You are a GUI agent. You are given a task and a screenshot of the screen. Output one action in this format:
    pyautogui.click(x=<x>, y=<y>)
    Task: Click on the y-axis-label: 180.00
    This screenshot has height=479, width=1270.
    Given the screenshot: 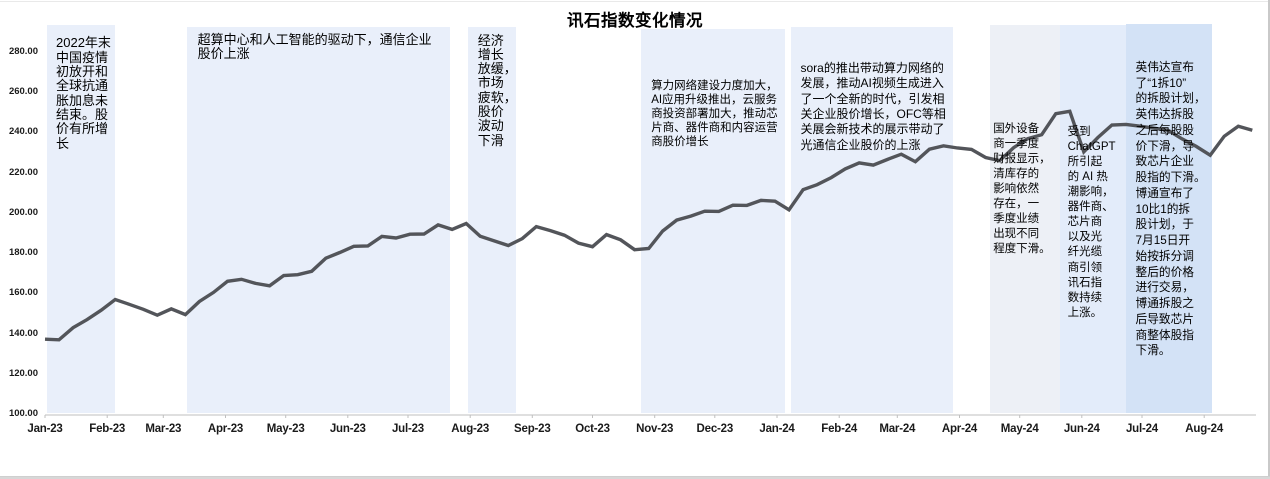 What is the action you would take?
    pyautogui.click(x=23, y=253)
    